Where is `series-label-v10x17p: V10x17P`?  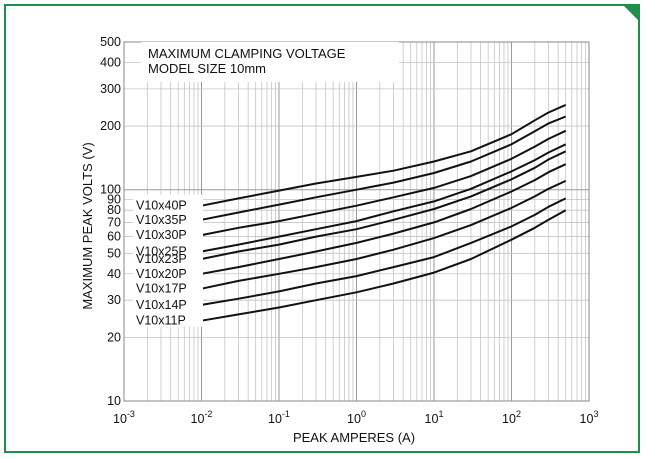
series-label-v10x17p: V10x17P is located at coordinates (161, 289).